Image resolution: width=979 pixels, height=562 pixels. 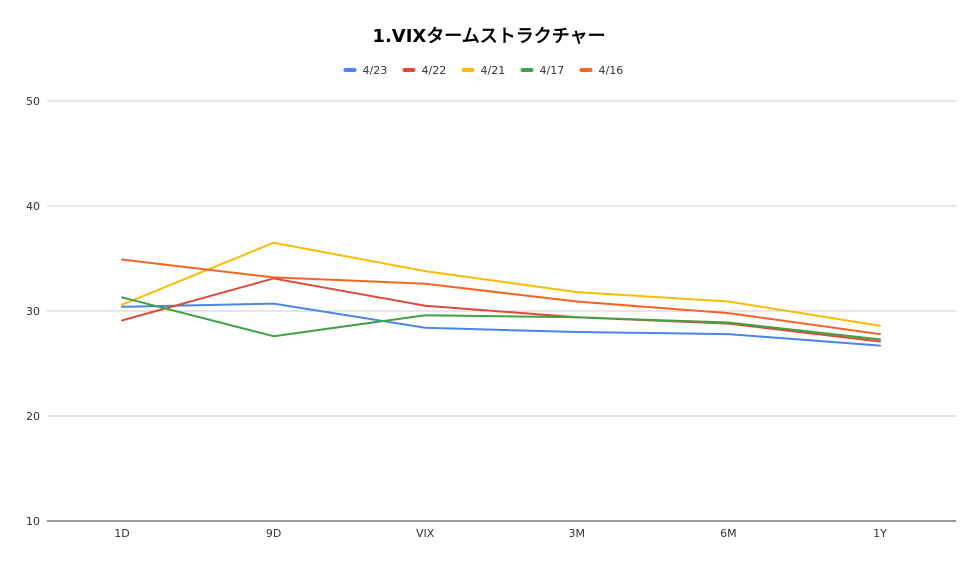 I want to click on x-tick-label: 9D, so click(x=273, y=533).